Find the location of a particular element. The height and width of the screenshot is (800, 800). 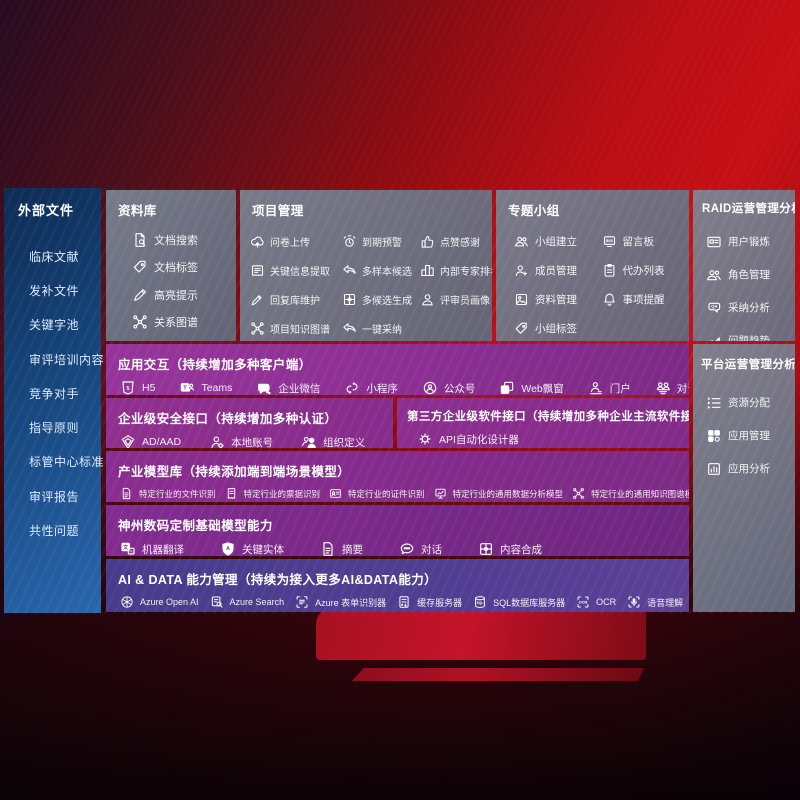

feature-label: 资料管理 is located at coordinates (556, 300).